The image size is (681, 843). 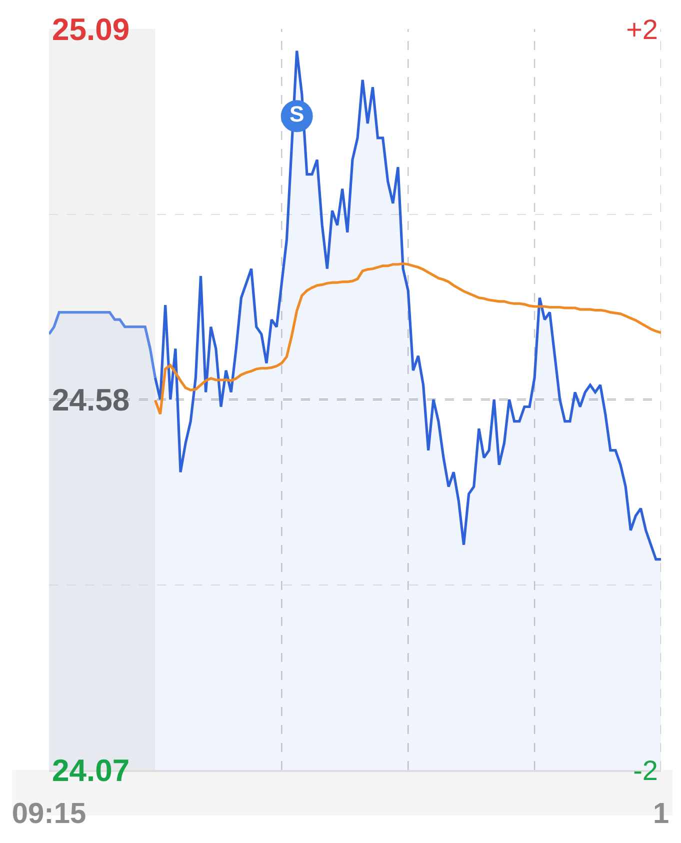 I want to click on y-tick-label: 24.07, so click(x=91, y=770).